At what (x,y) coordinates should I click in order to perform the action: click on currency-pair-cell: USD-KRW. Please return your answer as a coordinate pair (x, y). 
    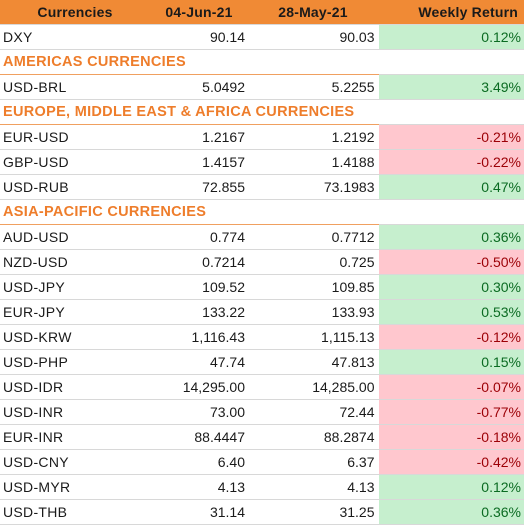
    Looking at the image, I should click on (75, 337).